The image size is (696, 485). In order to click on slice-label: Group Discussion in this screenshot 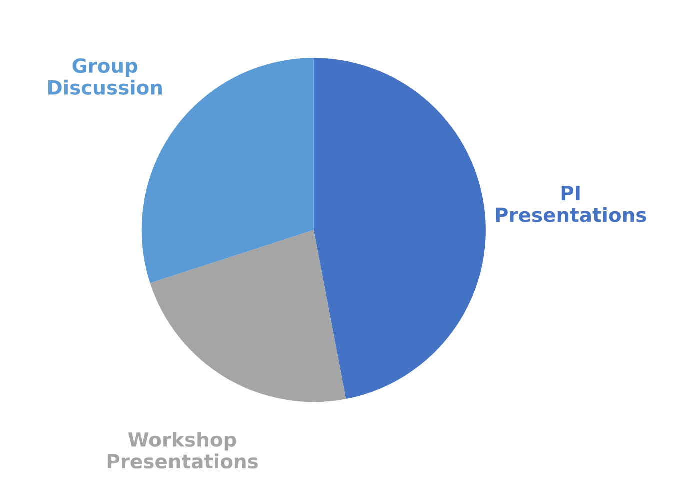, I will do `click(105, 76)`.